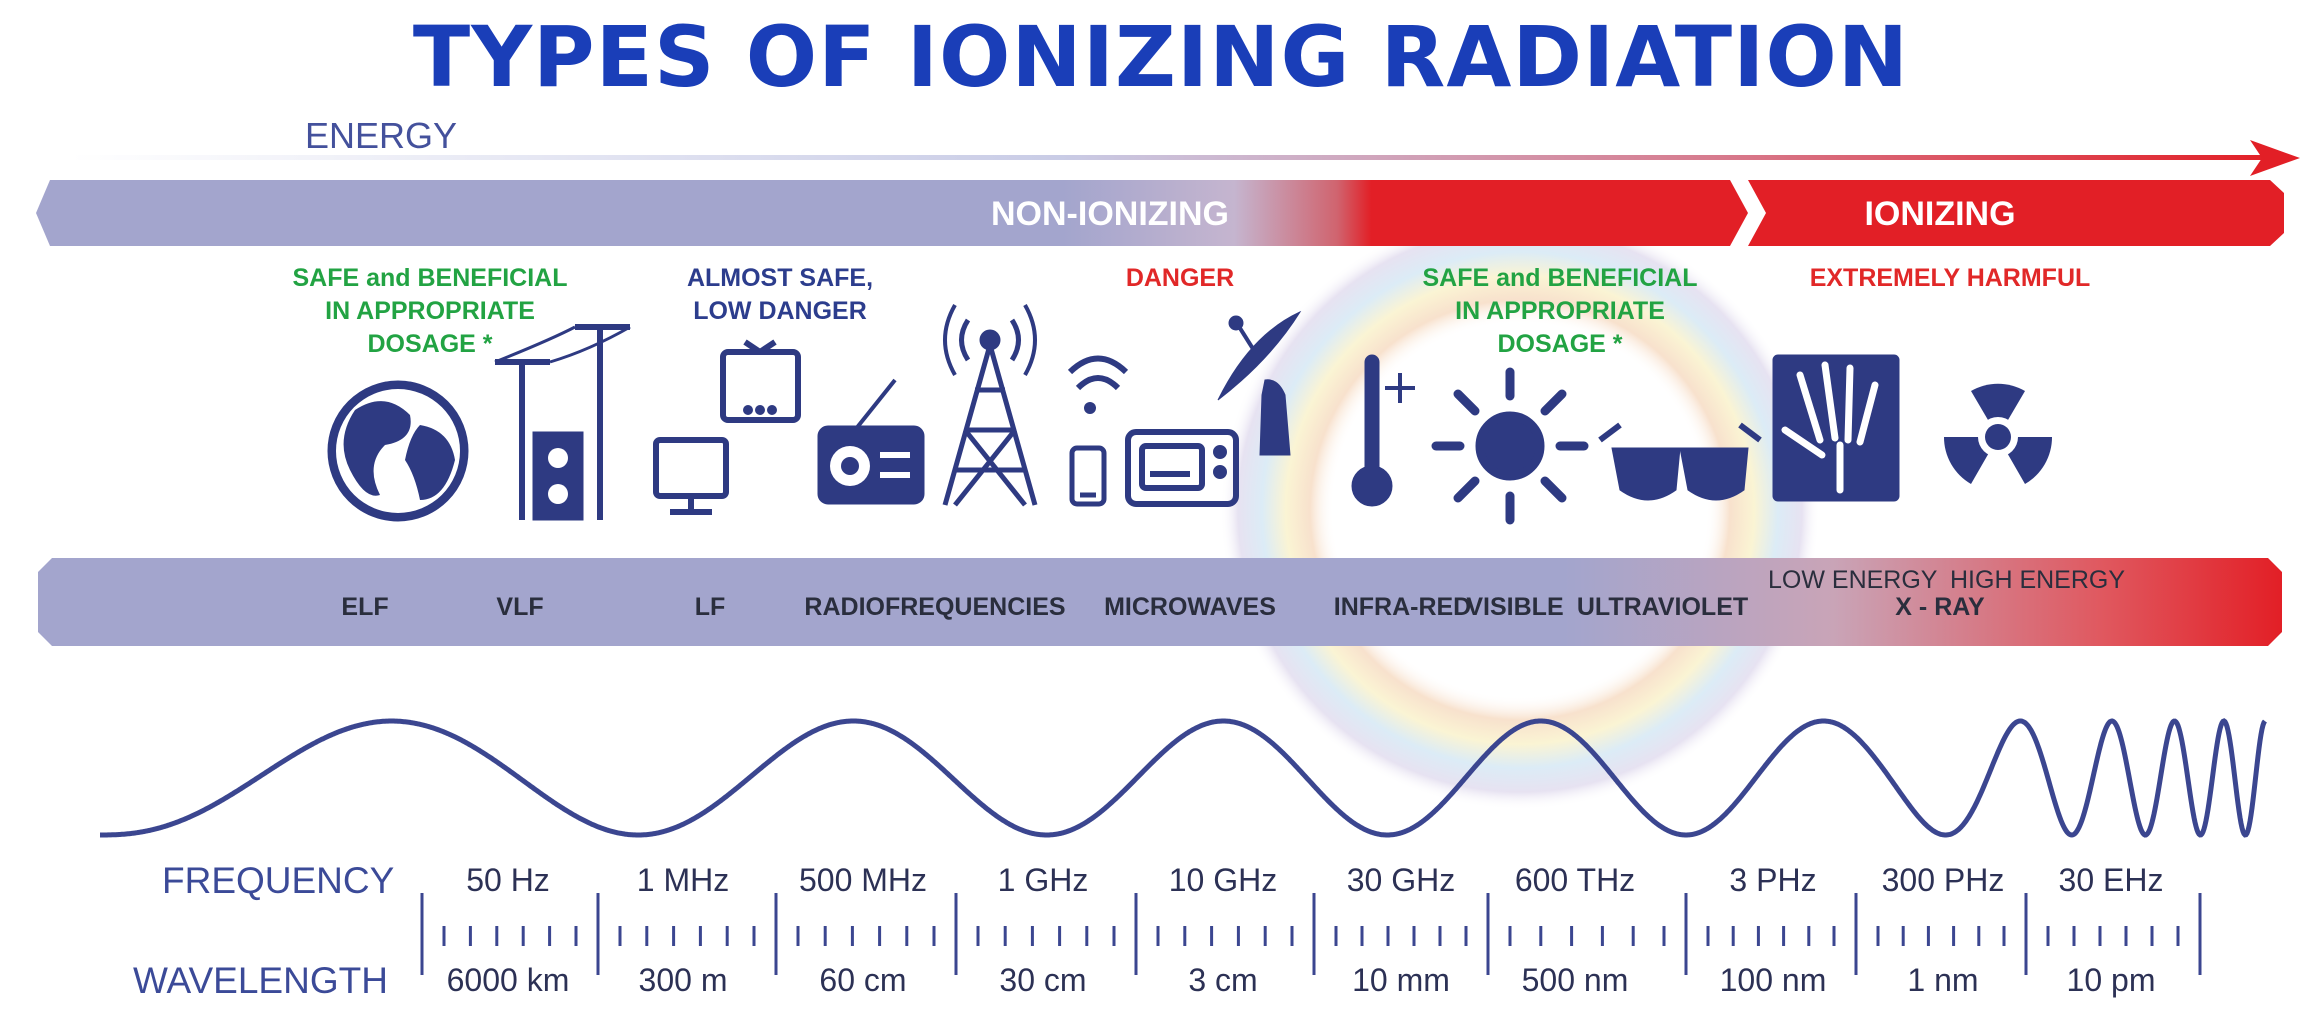 The width and height of the screenshot is (2322, 1030). I want to click on spectrum-radiofrequencies: RADIOFREQUENCIES, so click(935, 607).